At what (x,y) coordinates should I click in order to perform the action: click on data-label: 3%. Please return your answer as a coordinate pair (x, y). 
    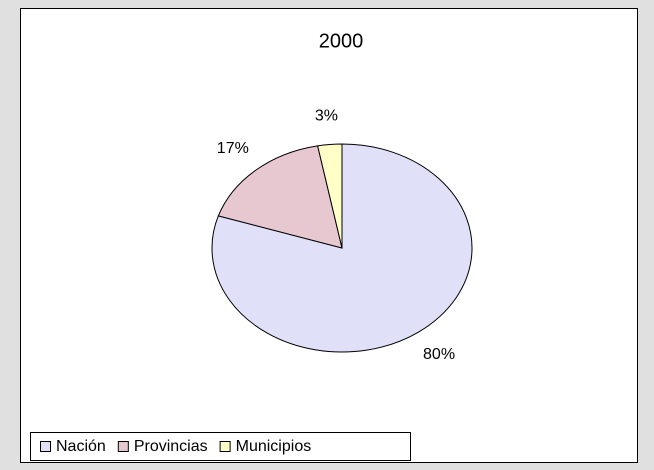
    Looking at the image, I should click on (326, 116).